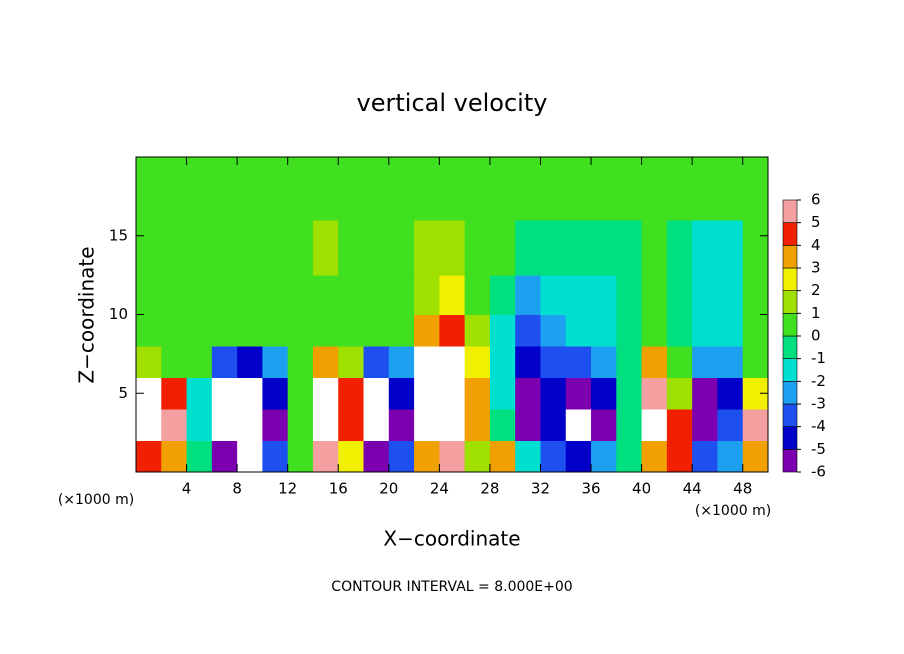  I want to click on colorbar-label: -3, so click(818, 404).